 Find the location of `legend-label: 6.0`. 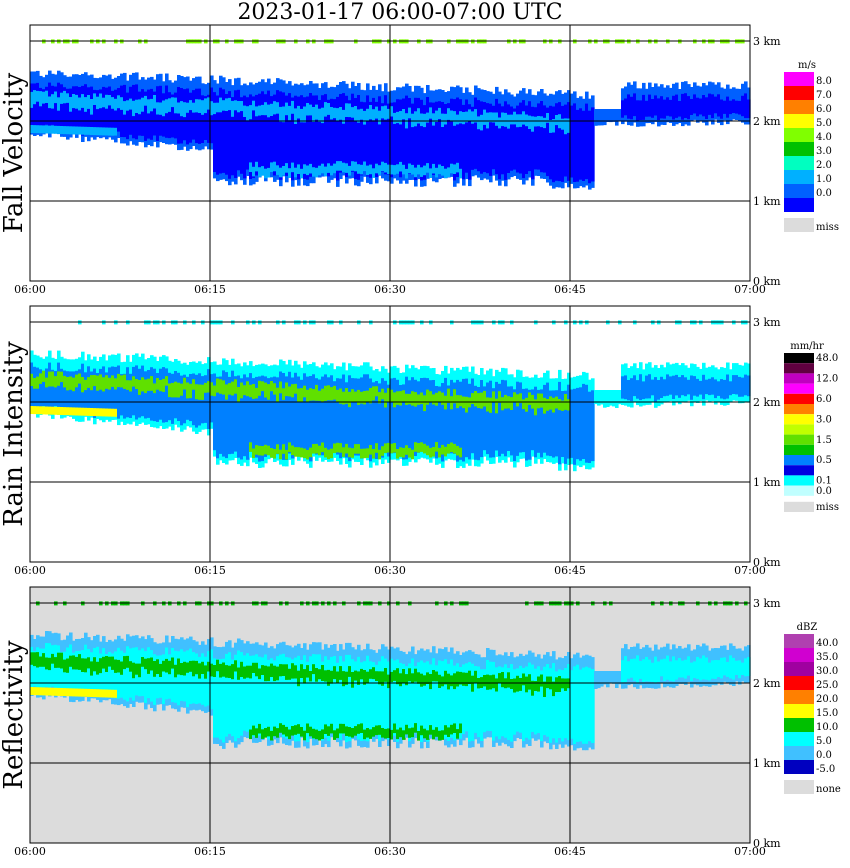

legend-label: 6.0 is located at coordinates (824, 399).